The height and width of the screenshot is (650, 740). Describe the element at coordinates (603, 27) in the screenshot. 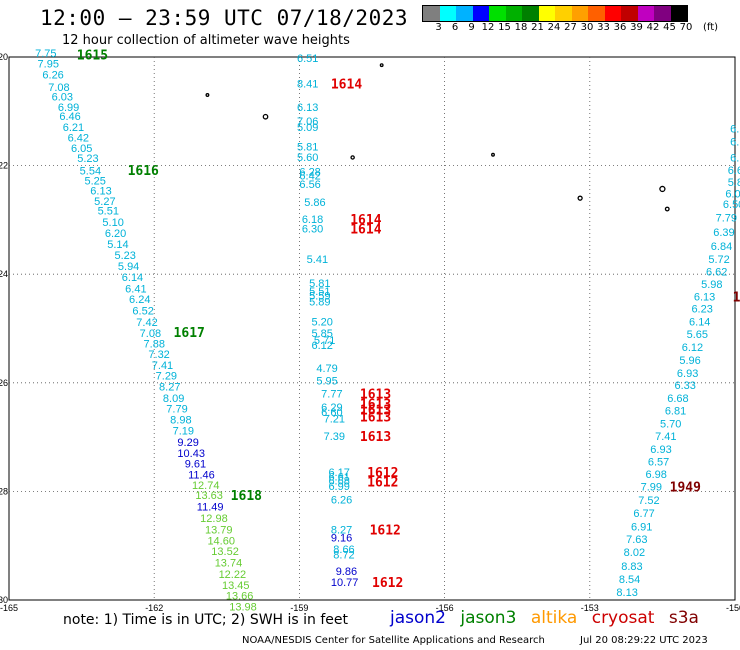

I see `legend-tick-label: 33` at that location.